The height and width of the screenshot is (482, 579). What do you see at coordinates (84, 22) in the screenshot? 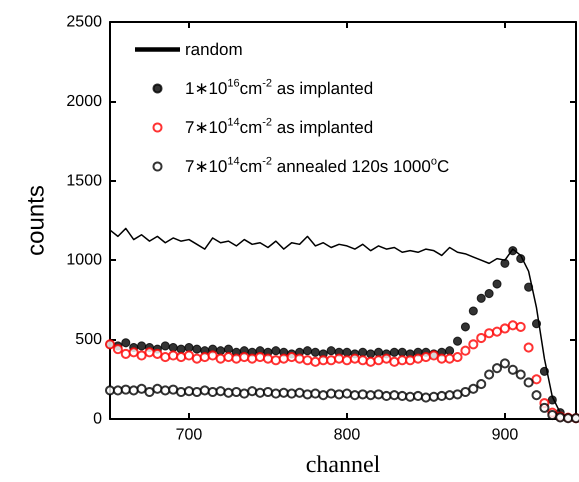
I see `y-tick-label: 2500` at bounding box center [84, 22].